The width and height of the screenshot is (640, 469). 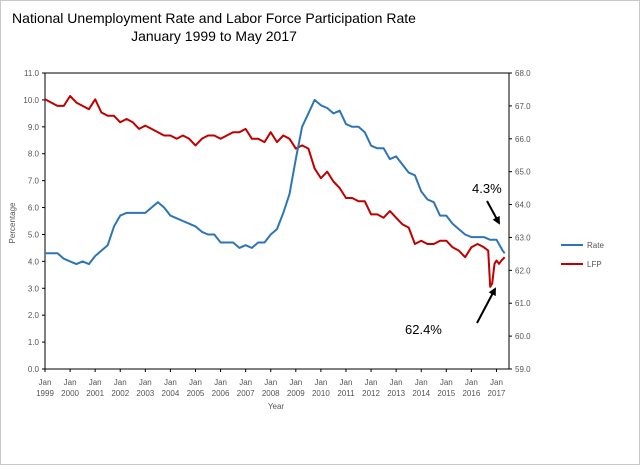 I want to click on right-tick-label: 60.0, so click(x=523, y=336).